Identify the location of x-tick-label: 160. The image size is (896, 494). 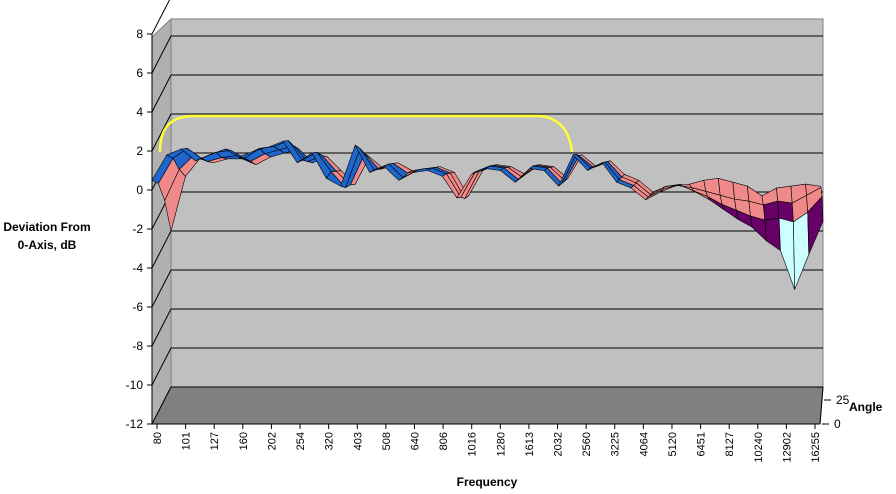
(244, 441).